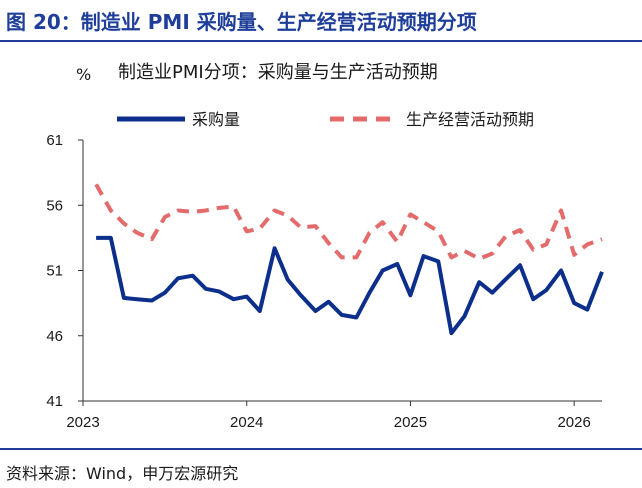 The height and width of the screenshot is (488, 642). Describe the element at coordinates (54, 401) in the screenshot. I see `y-tick-label: 41` at that location.